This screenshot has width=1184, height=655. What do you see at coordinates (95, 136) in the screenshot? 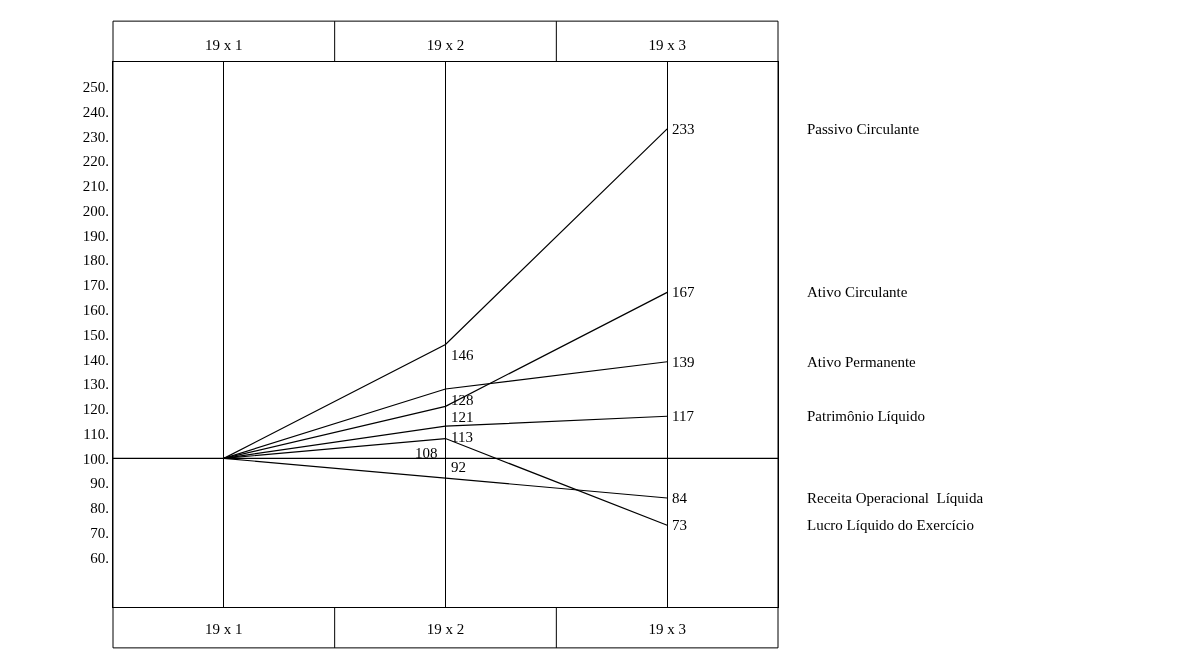
I see `y-tick-label: 230.` at bounding box center [95, 136].